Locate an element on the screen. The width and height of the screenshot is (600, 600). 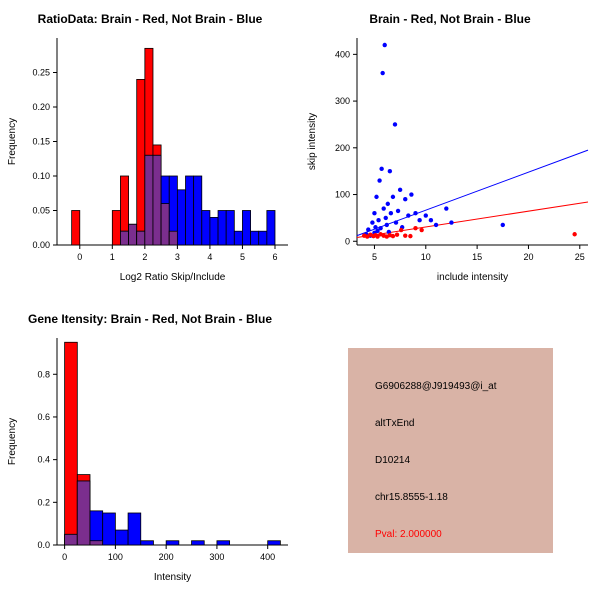
svg-text: Log2 Ratio Skip/Include is located at coordinates (173, 277).